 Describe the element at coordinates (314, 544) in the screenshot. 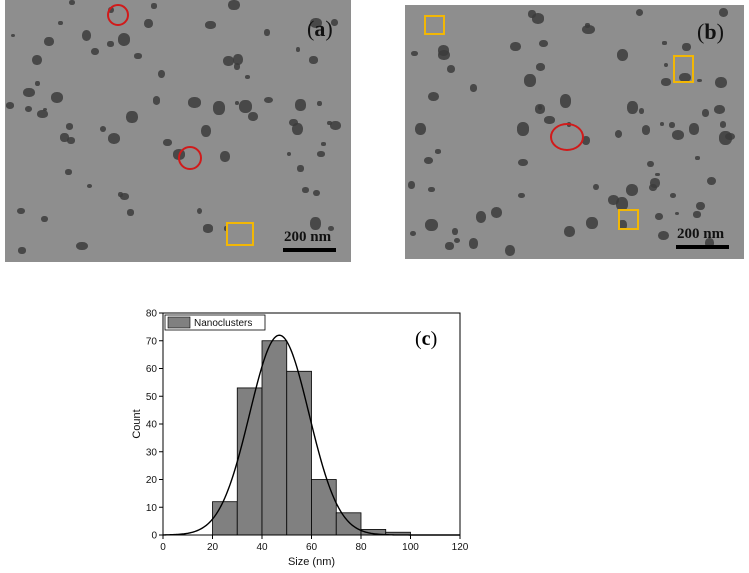

I see `x-axis-ticks: 0 20 40 60 80 100 120` at that location.